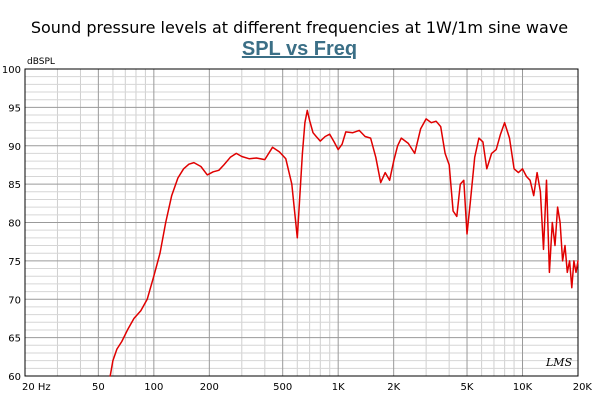 This screenshot has height=405, width=599. What do you see at coordinates (338, 387) in the screenshot?
I see `x-tick-label: 1K` at bounding box center [338, 387].